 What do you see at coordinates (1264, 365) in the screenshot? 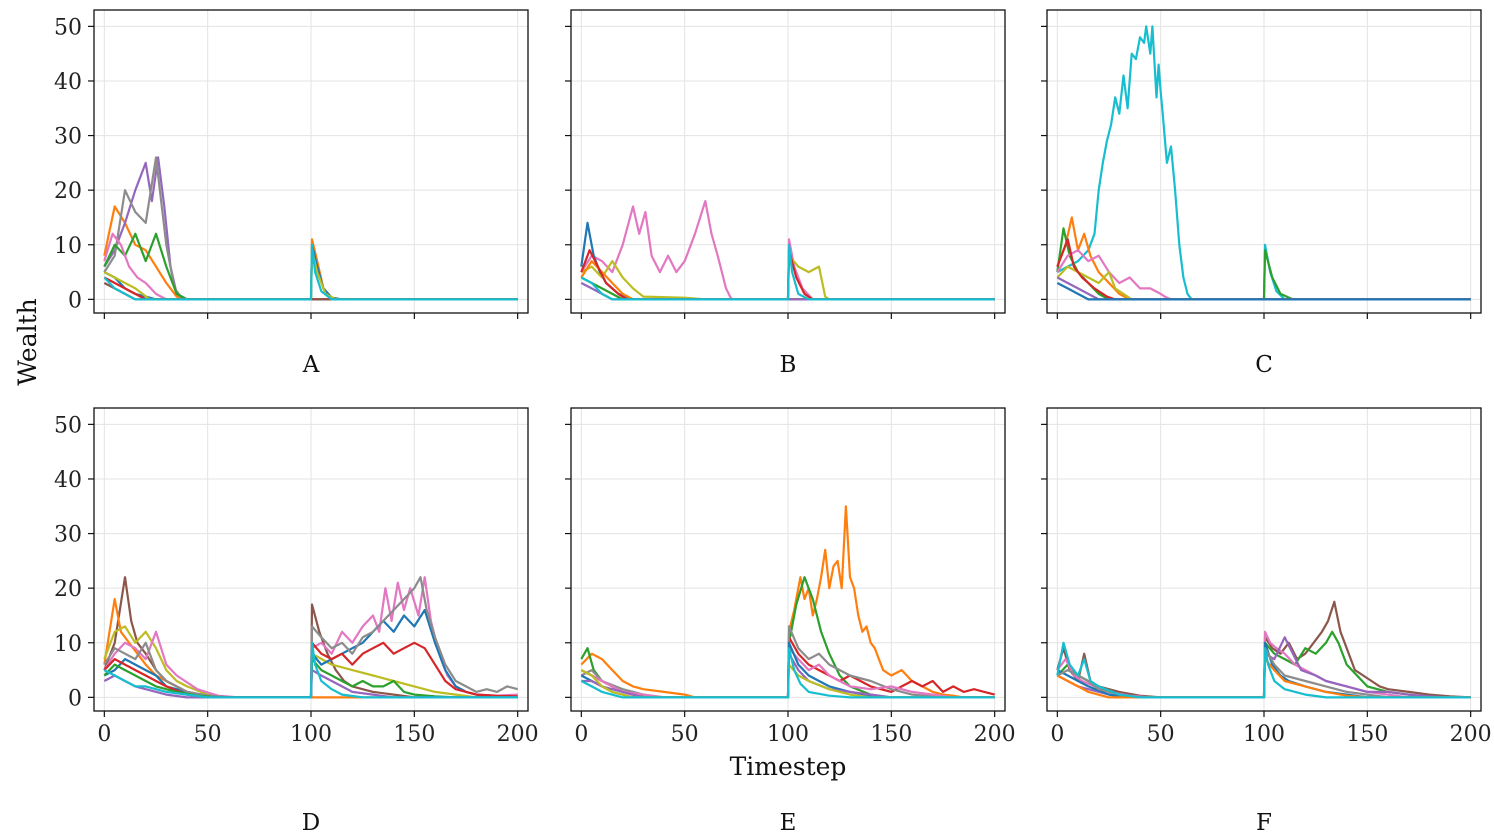
I see `panel-label-C: C` at bounding box center [1264, 365].